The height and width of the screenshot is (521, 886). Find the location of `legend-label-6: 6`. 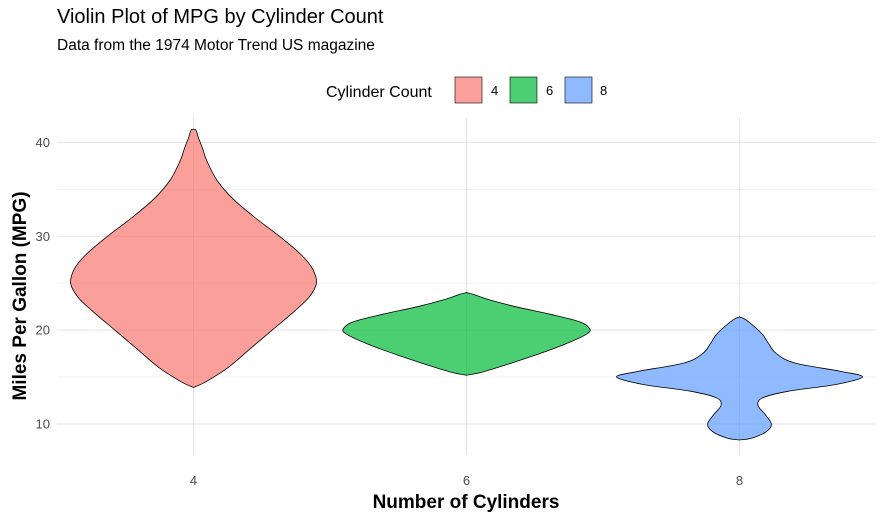

legend-label-6: 6 is located at coordinates (549, 90).